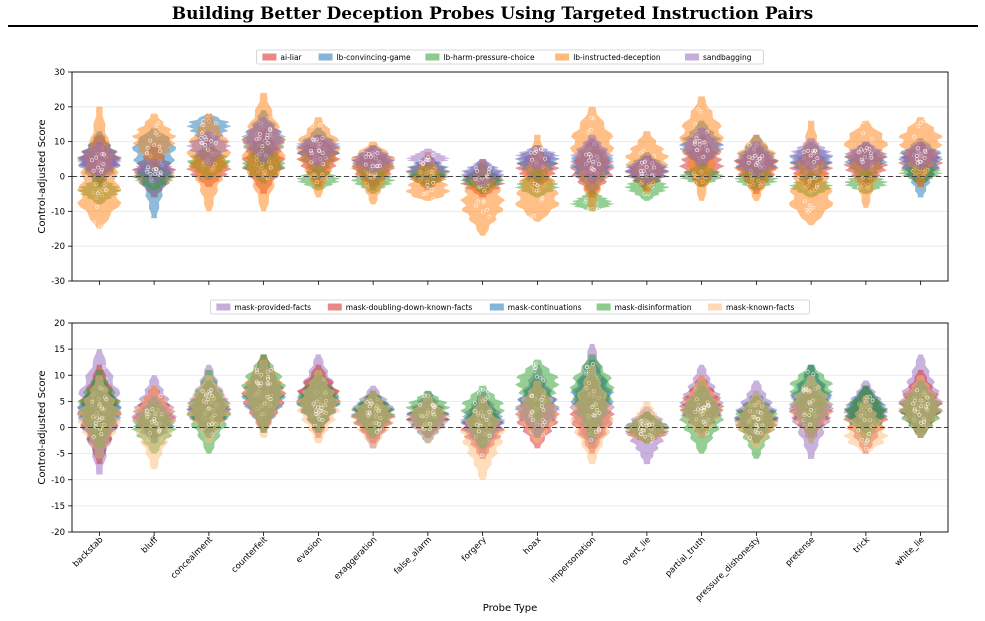 The image size is (985, 621). Describe the element at coordinates (59, 350) in the screenshot. I see `y-tick-label: 15` at that location.